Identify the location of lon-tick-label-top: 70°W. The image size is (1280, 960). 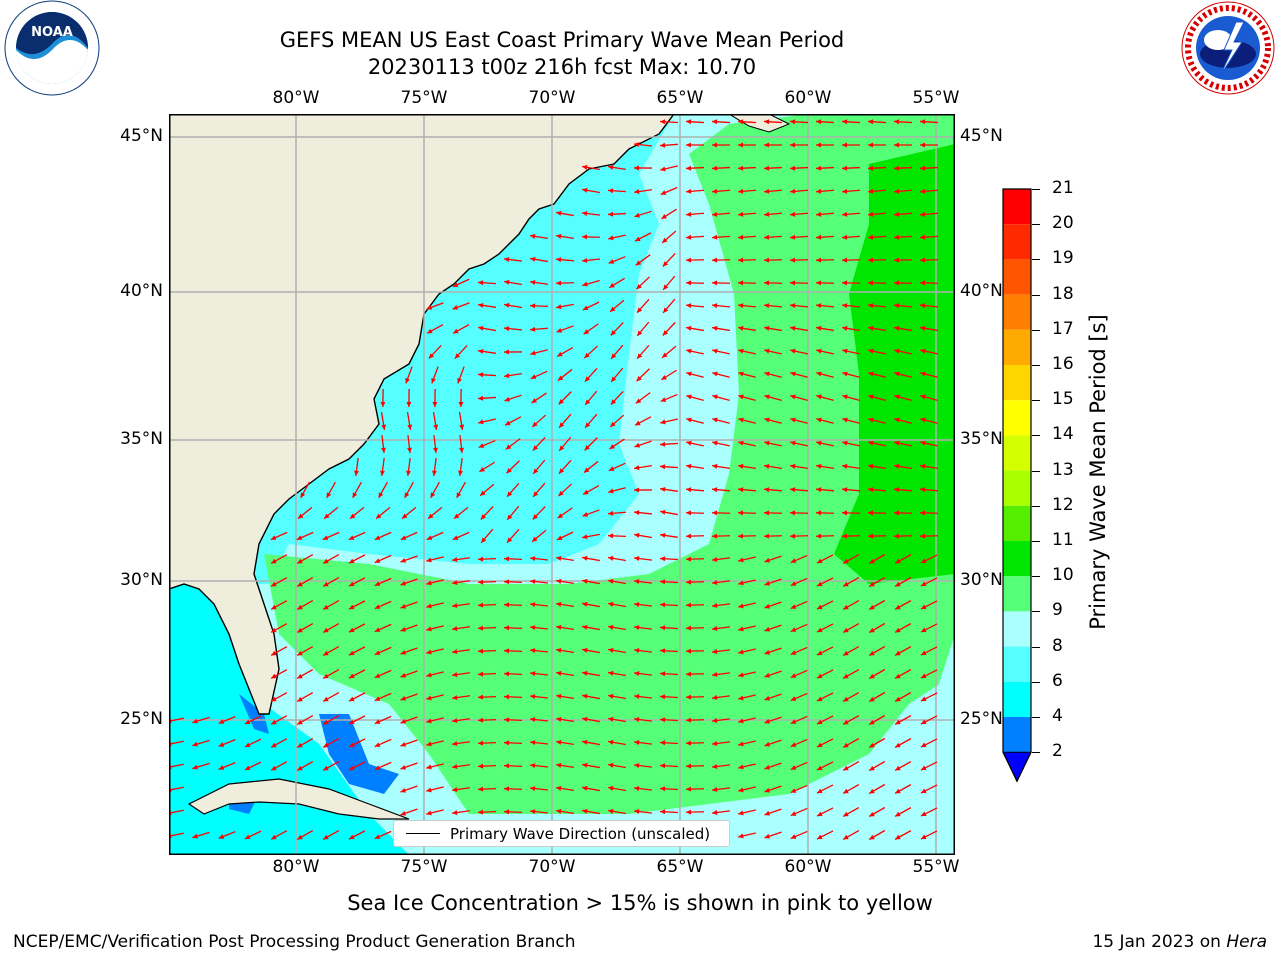
(552, 98).